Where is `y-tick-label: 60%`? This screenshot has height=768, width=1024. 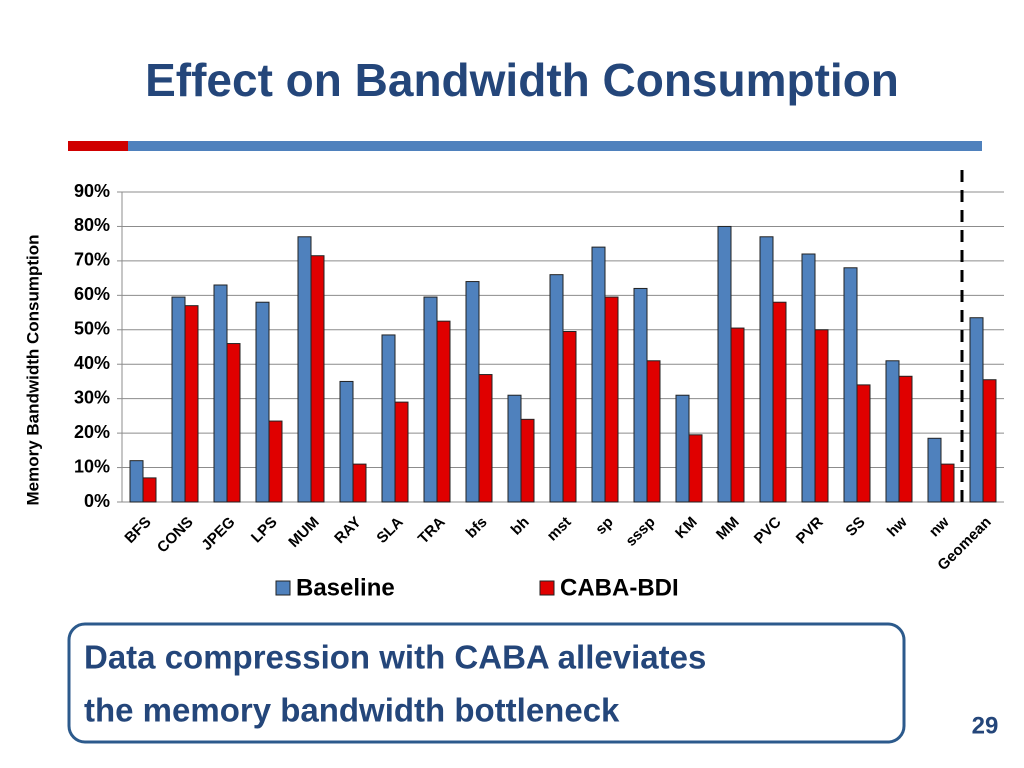 y-tick-label: 60% is located at coordinates (92, 294).